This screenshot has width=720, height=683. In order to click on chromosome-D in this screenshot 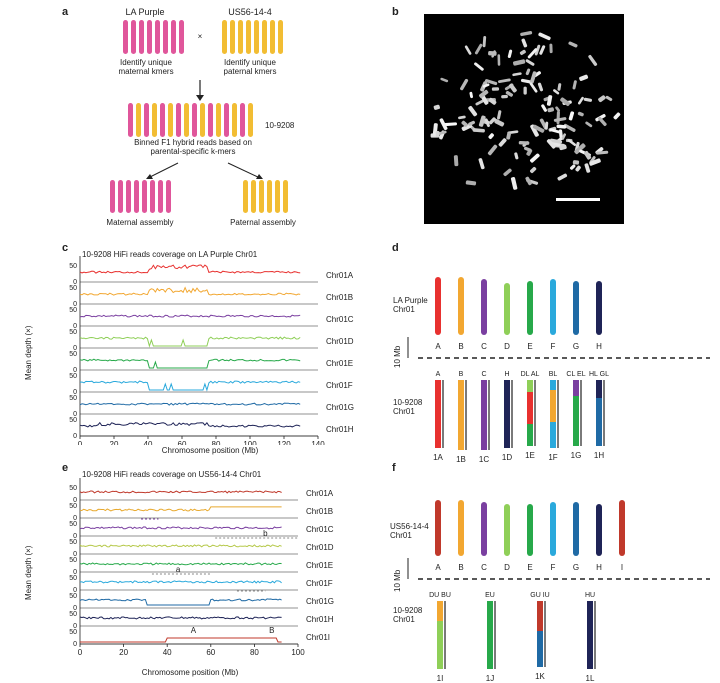, I will do `click(507, 530)`.